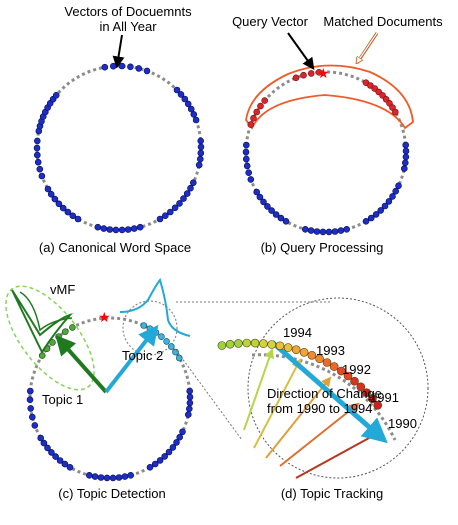  What do you see at coordinates (402, 423) in the screenshot?
I see `year-label-1990: 1990` at bounding box center [402, 423].